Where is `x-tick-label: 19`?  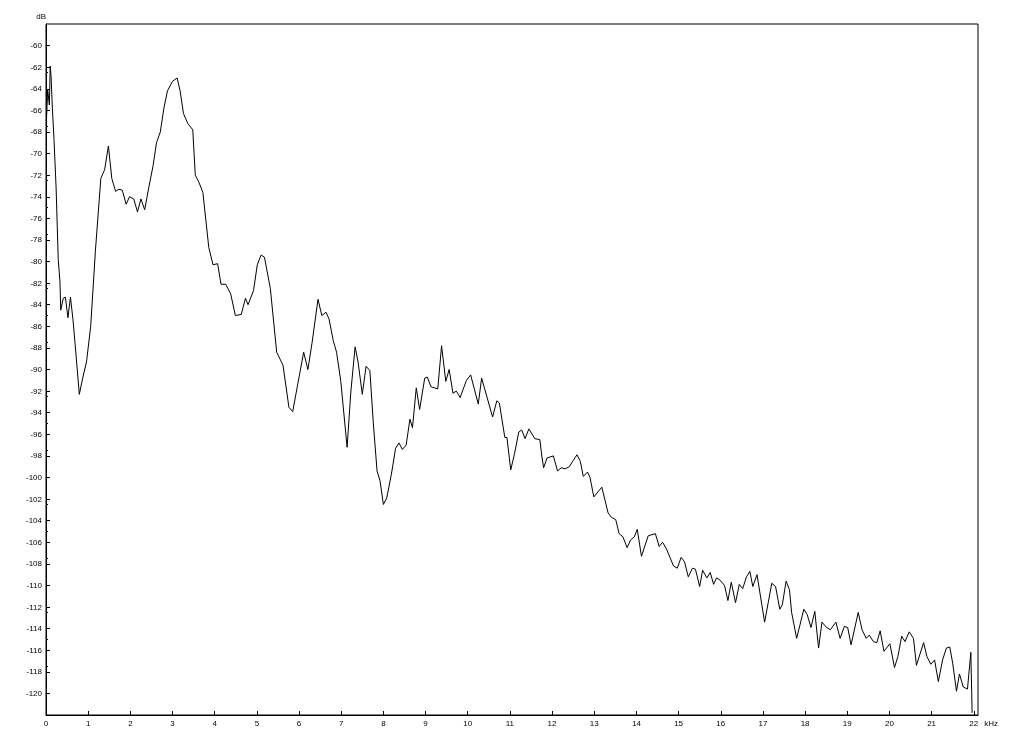
x-tick-label: 19 is located at coordinates (847, 723).